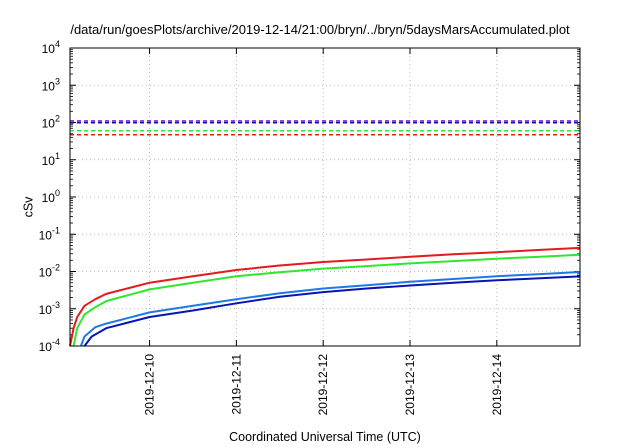 This screenshot has width=640, height=448. What do you see at coordinates (49, 233) in the screenshot?
I see `y-tick-label: 10⁻¹` at bounding box center [49, 233].